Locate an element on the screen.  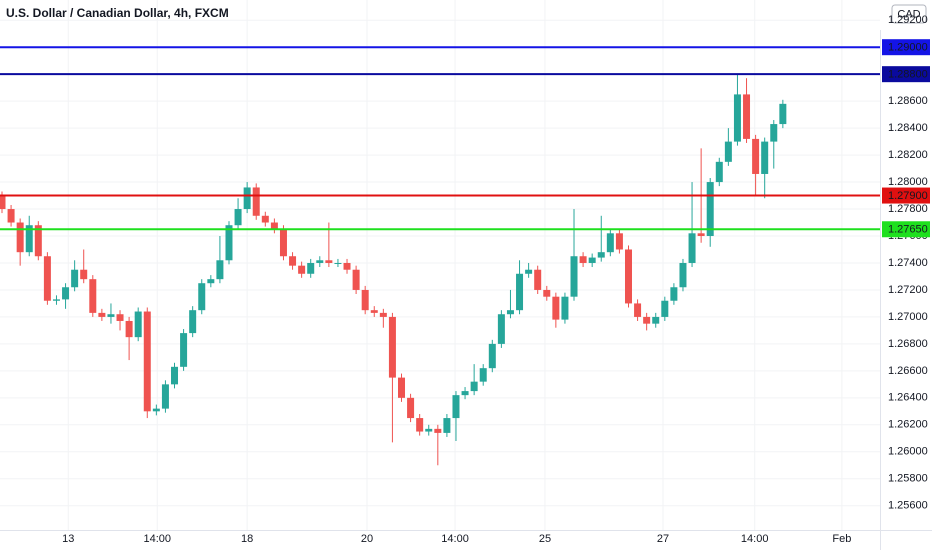
x-tick-label: 27 is located at coordinates (663, 539).